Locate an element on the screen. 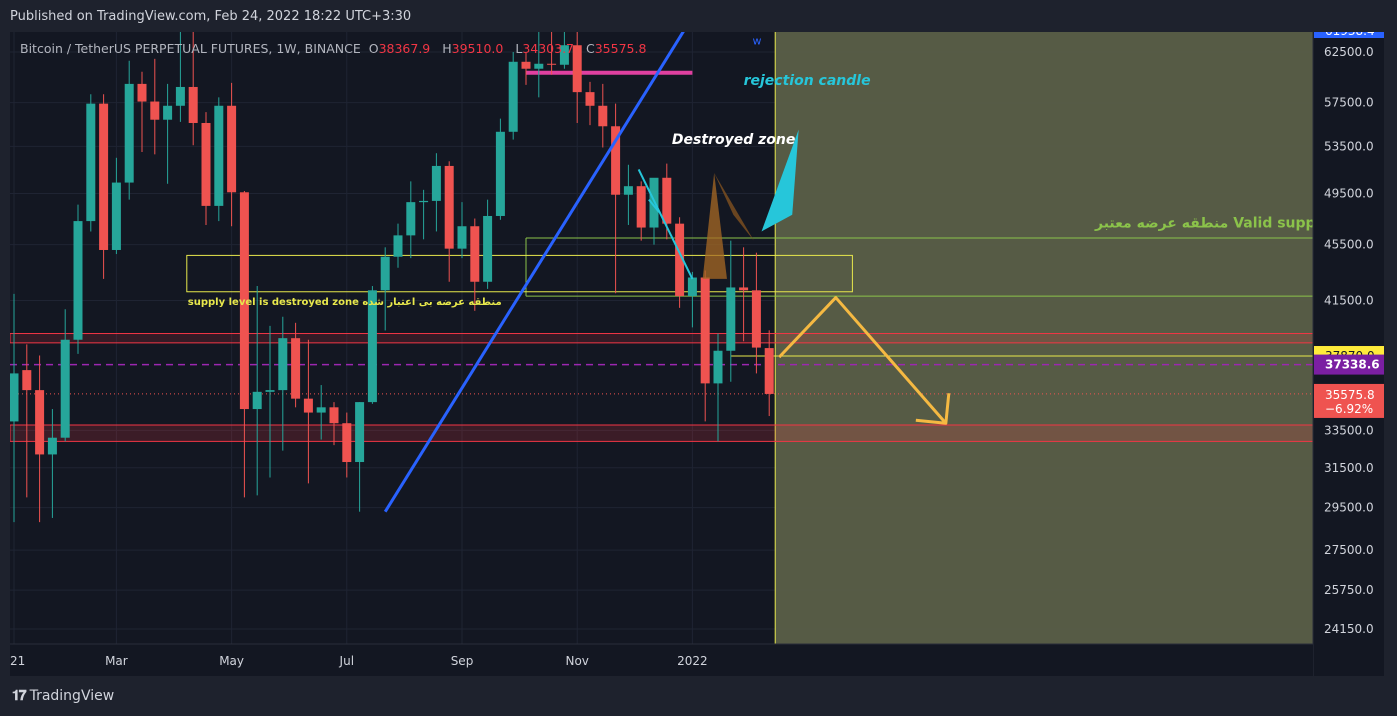  tradingview-logo: 𝟏𝟕 TradingView is located at coordinates (63, 696).